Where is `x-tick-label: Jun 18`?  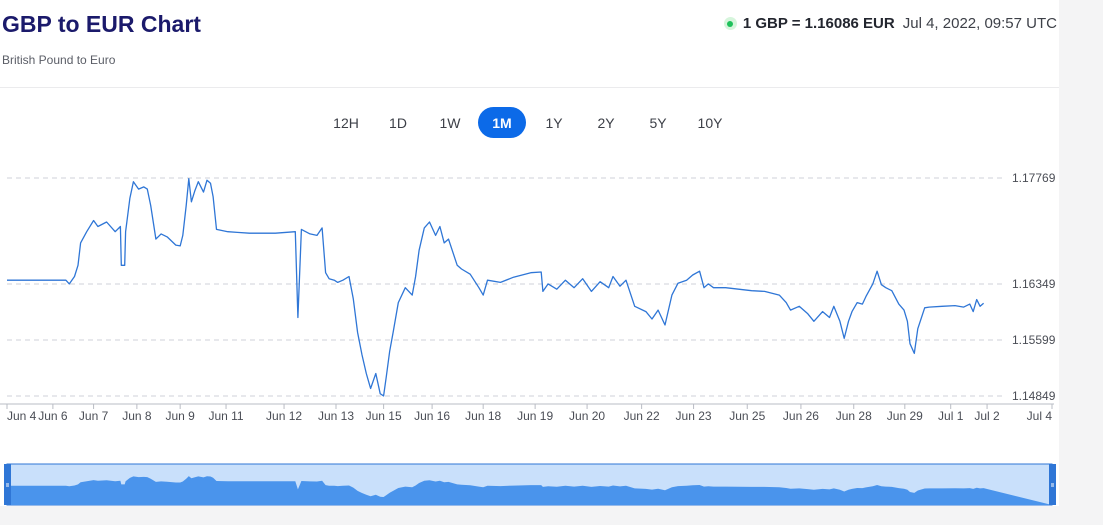 x-tick-label: Jun 18 is located at coordinates (483, 416).